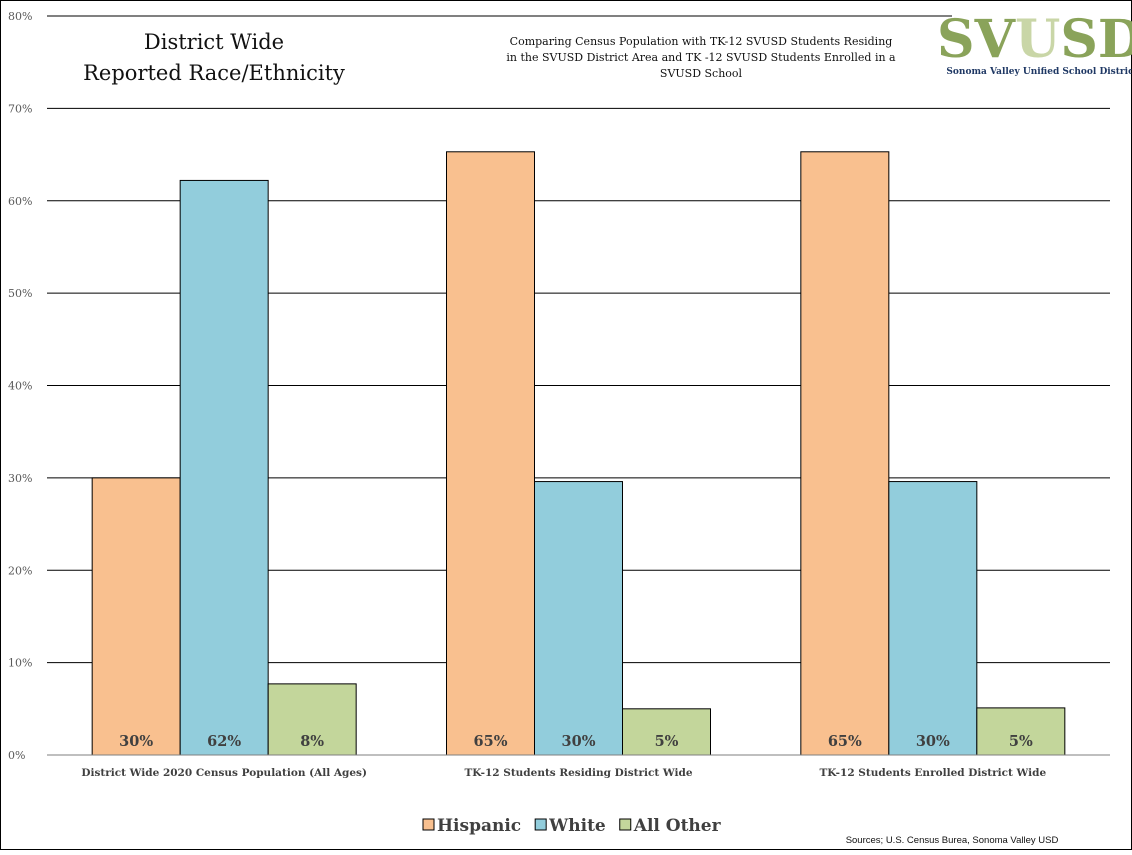 Image resolution: width=1132 pixels, height=855 pixels. What do you see at coordinates (20, 478) in the screenshot?
I see `y-tick-label: 30%` at bounding box center [20, 478].